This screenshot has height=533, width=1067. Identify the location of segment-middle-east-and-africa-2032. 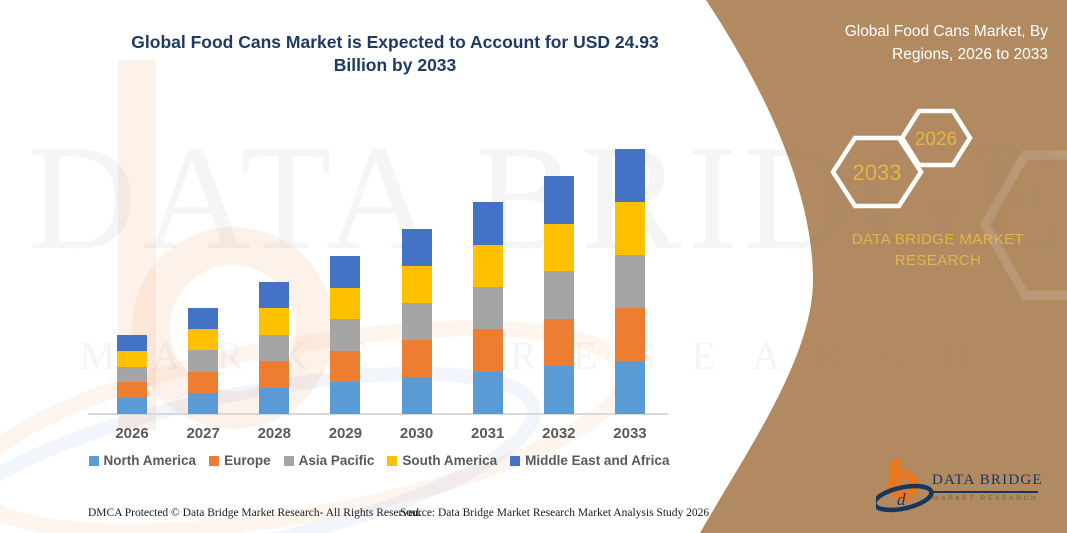
(558, 200).